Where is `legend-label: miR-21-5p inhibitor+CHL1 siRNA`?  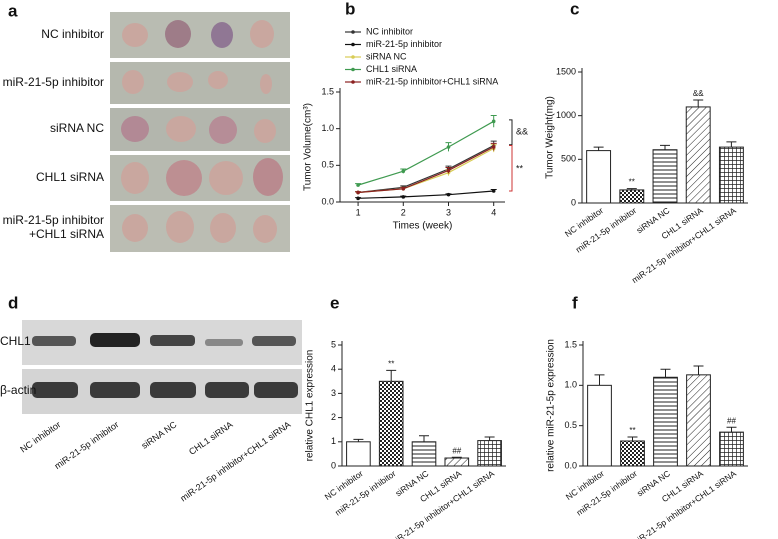
legend-label: miR-21-5p inhibitor+CHL1 siRNA is located at coordinates (432, 81).